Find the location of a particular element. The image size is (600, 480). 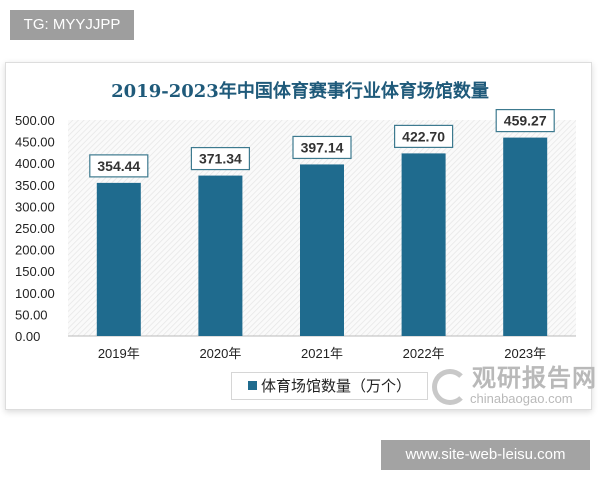

legend-swatch is located at coordinates (252, 385).